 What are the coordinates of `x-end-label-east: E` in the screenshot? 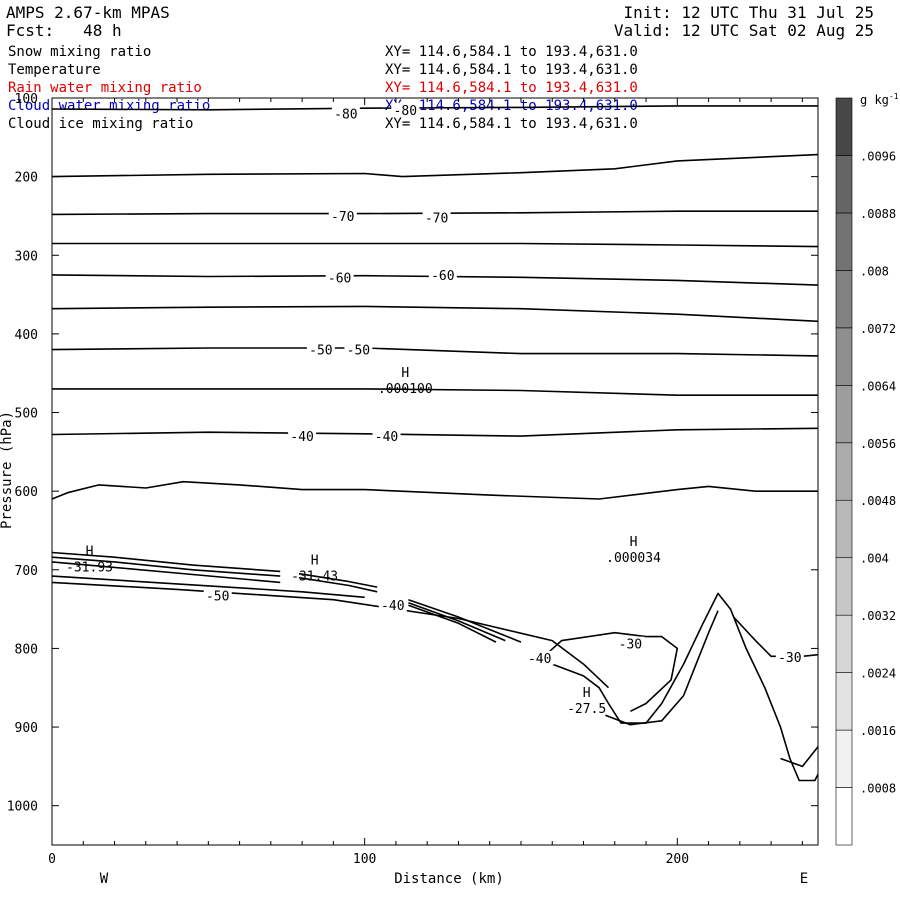 It's located at (804, 879).